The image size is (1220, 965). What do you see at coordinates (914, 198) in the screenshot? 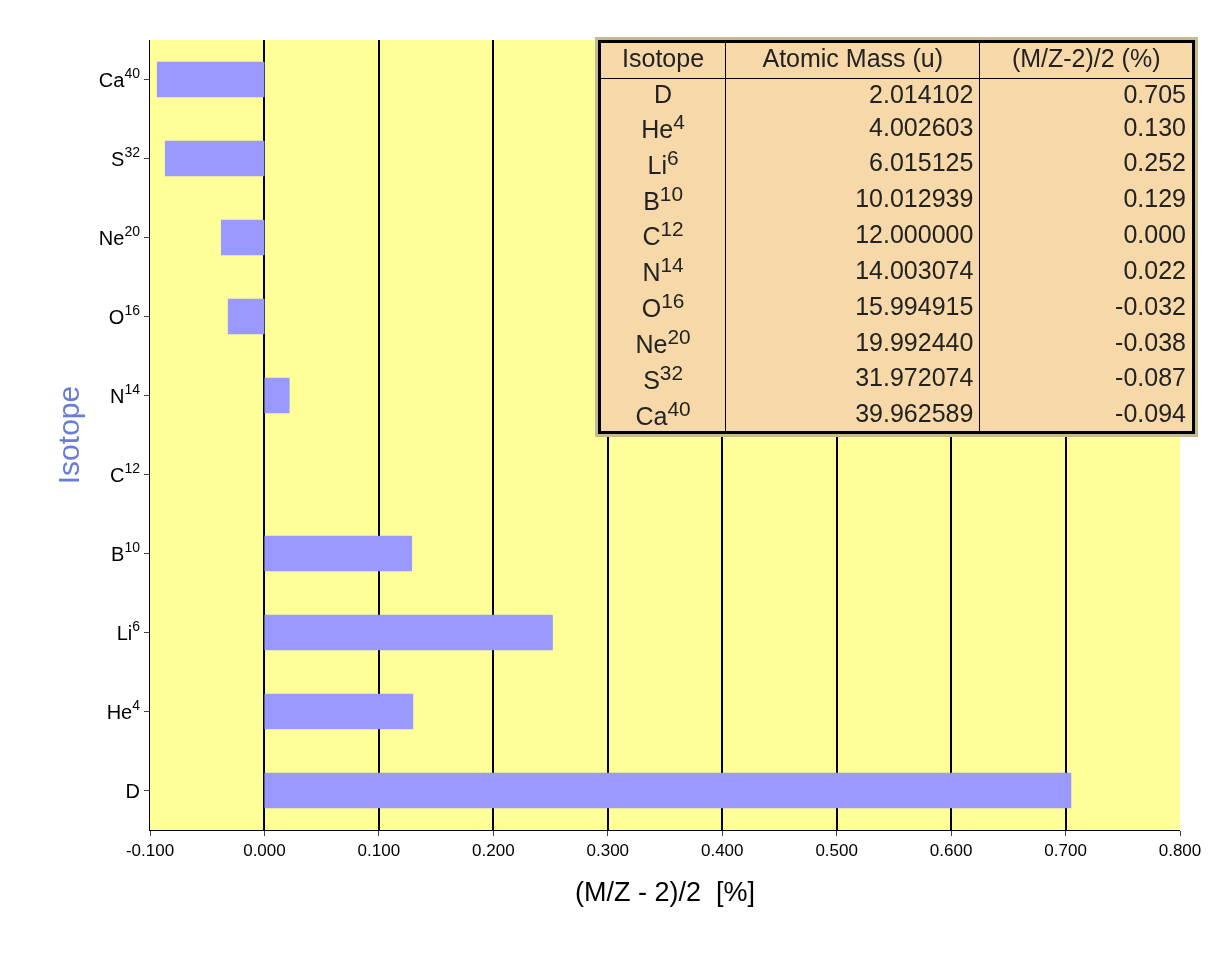
I see `text: 10.012939` at bounding box center [914, 198].